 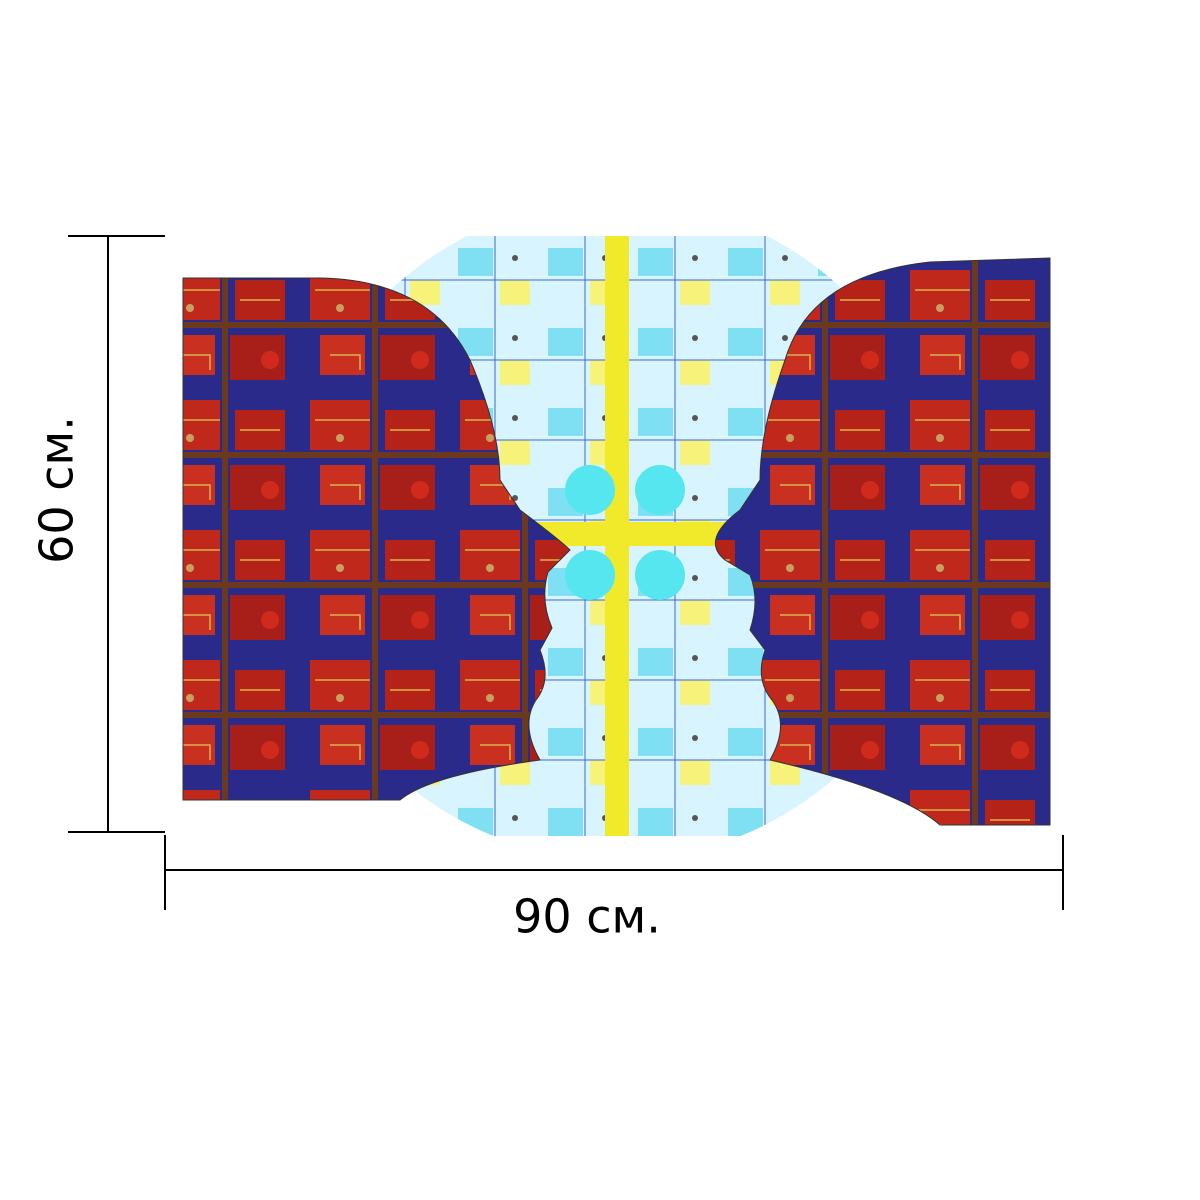 I want to click on width-label: 90 см., so click(x=587, y=917).